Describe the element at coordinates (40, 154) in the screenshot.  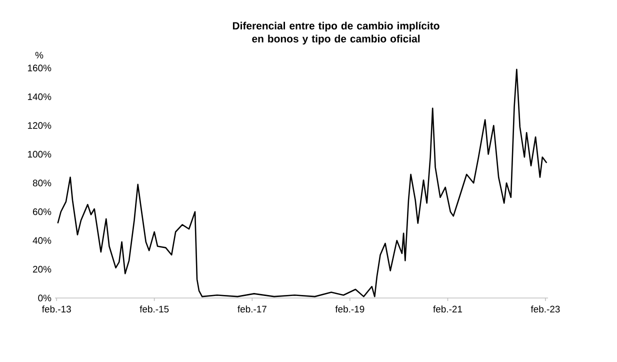
I see `y-tick-label: 100%` at that location.